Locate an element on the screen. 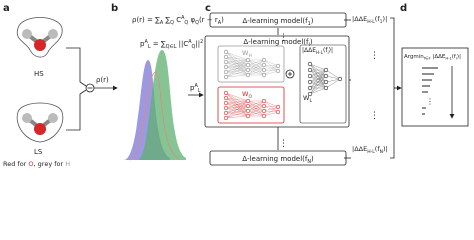 The height and width of the screenshot is (240, 474). oxygen-network is located at coordinates (251, 105).